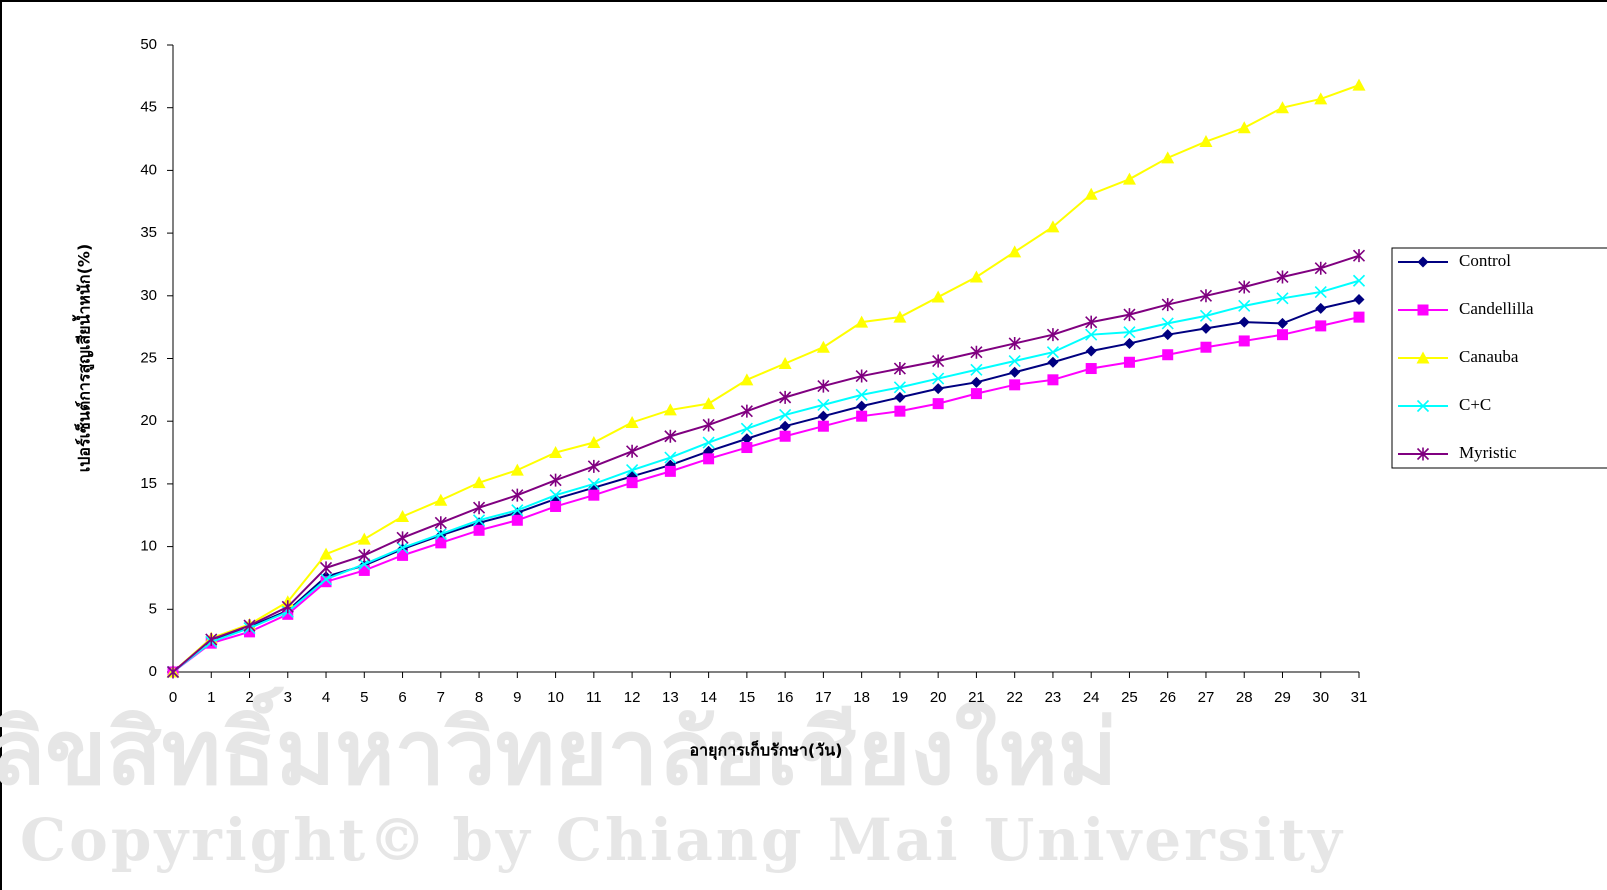 Image resolution: width=1607 pixels, height=890 pixels. I want to click on x-tick-label: 9, so click(517, 697).